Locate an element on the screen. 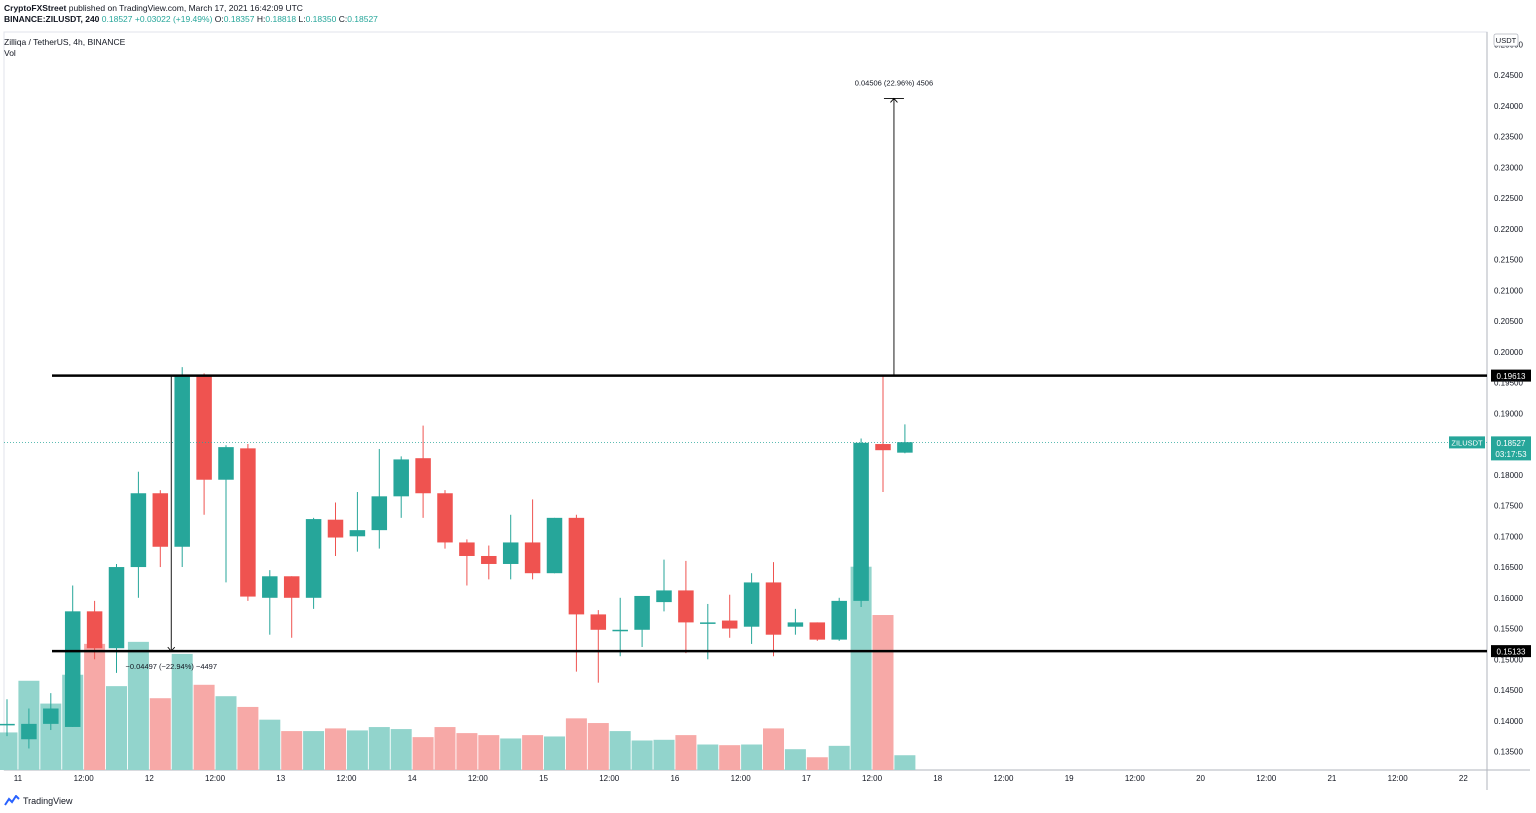  time-tick-label: 19 is located at coordinates (1069, 778).